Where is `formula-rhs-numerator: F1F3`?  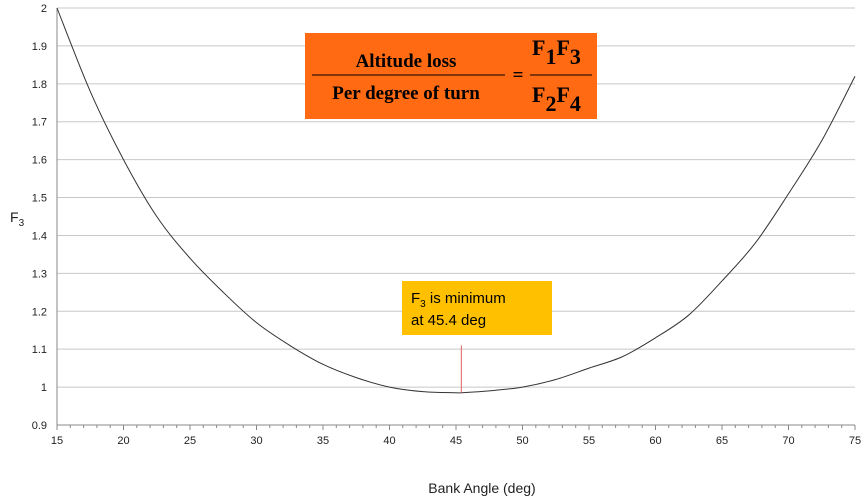 formula-rhs-numerator: F1F3 is located at coordinates (556, 52).